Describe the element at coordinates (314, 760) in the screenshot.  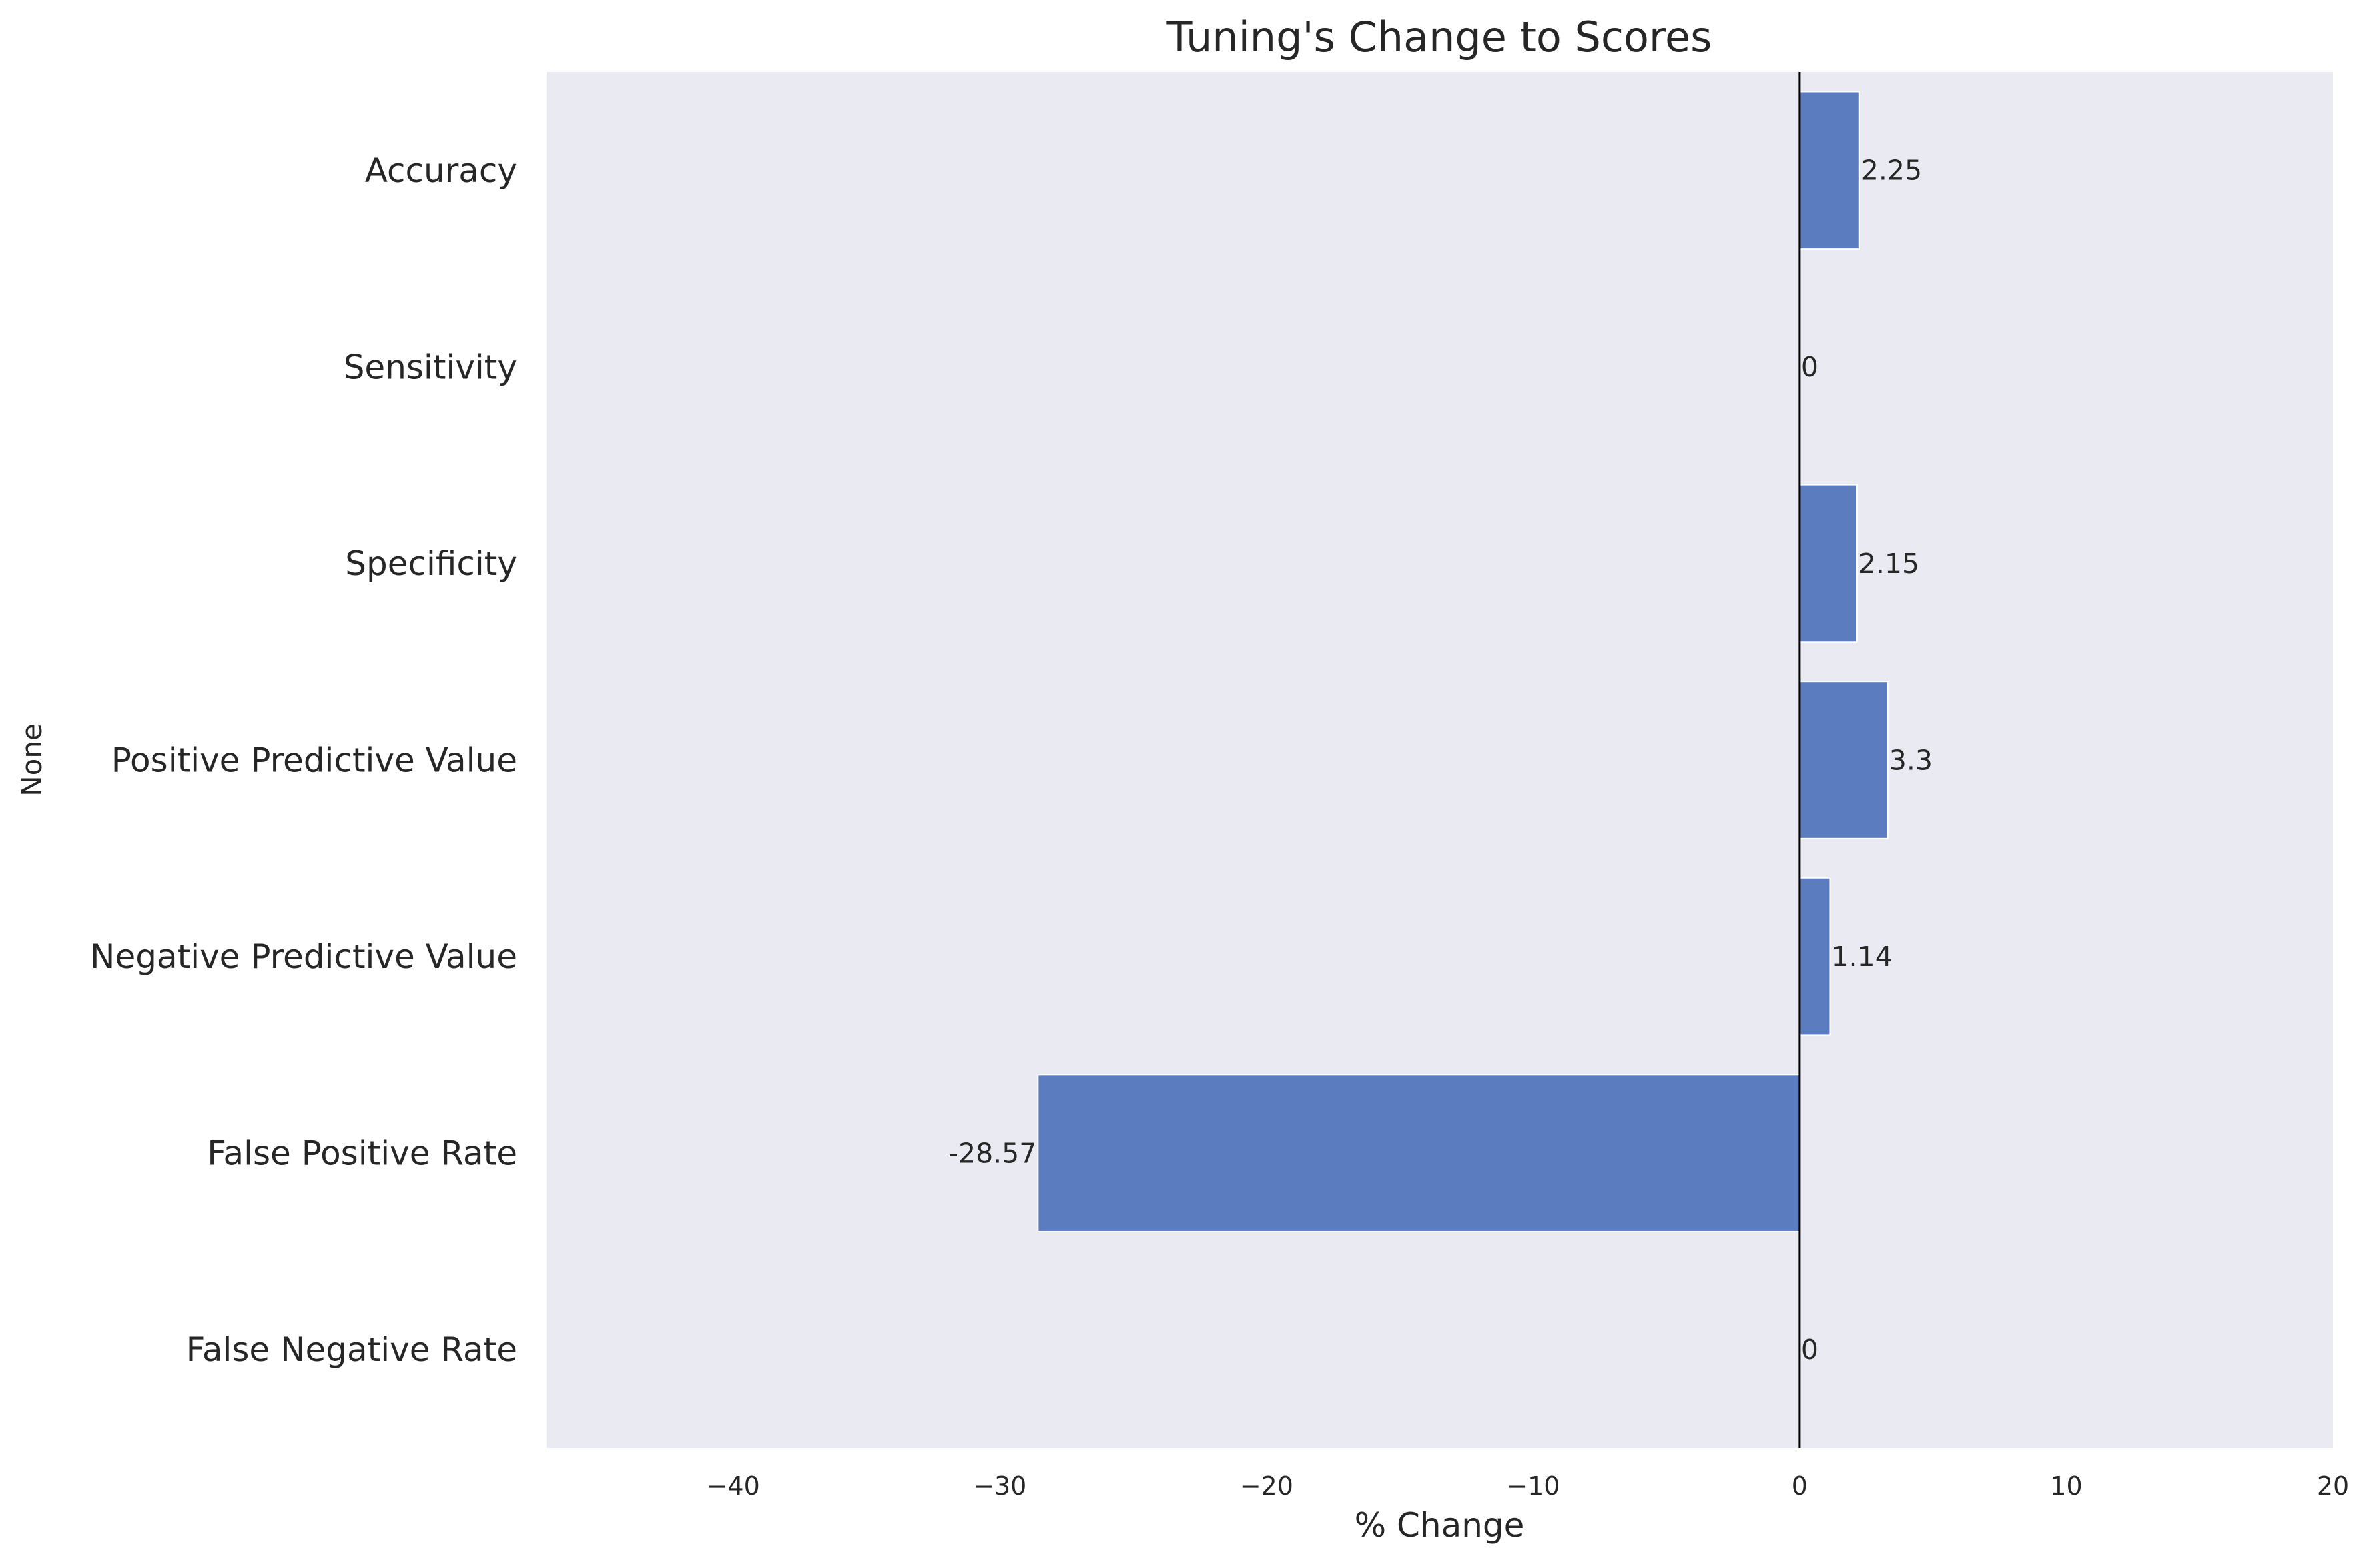
I see `y-tick-label: Positive Predictive Value` at that location.